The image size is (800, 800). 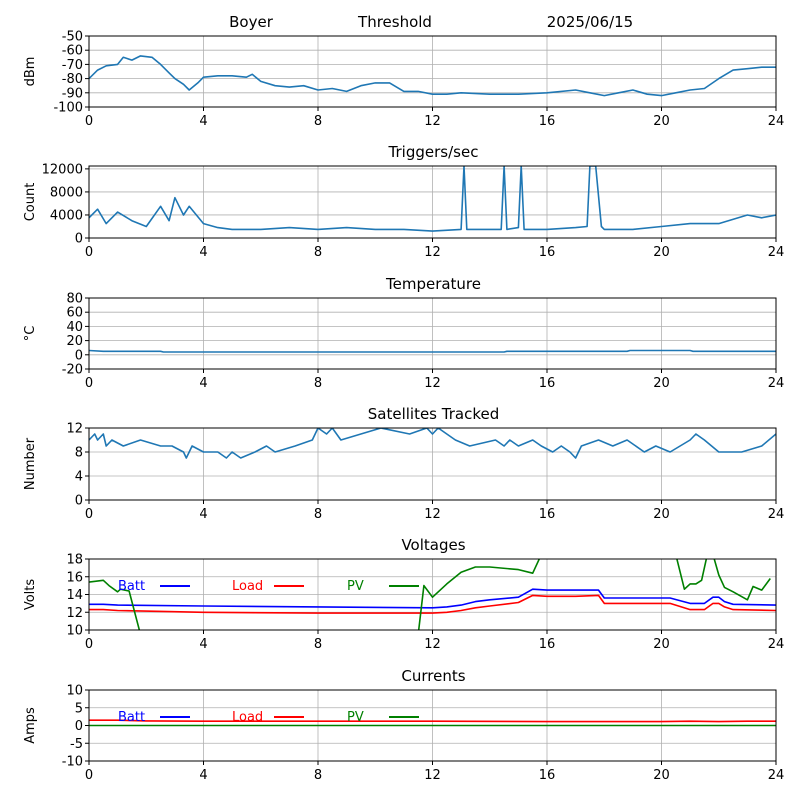 What do you see at coordinates (76, 744) in the screenshot?
I see `y-tick-label: -5` at bounding box center [76, 744].